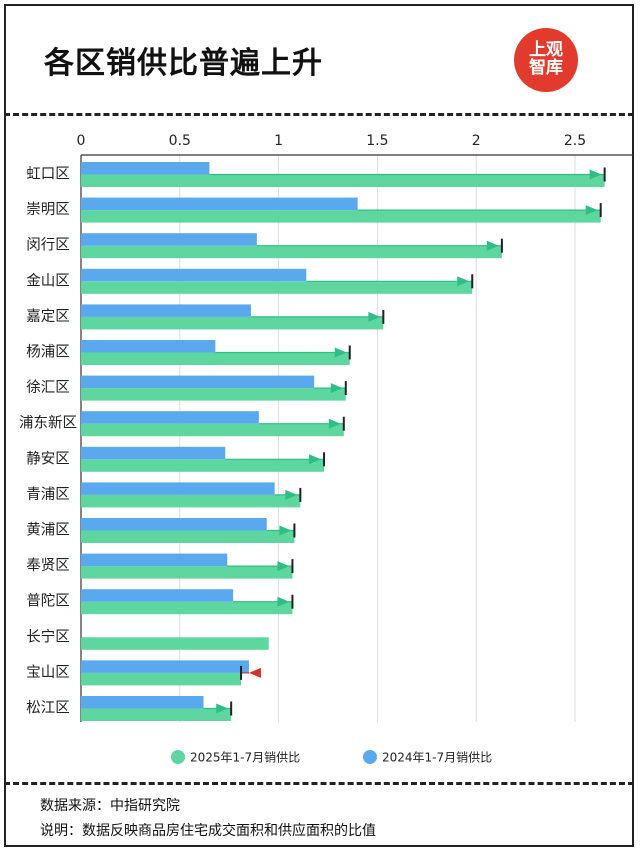 This screenshot has height=853, width=640. What do you see at coordinates (48, 565) in the screenshot?
I see `y-category-label: 奉贤区` at bounding box center [48, 565].